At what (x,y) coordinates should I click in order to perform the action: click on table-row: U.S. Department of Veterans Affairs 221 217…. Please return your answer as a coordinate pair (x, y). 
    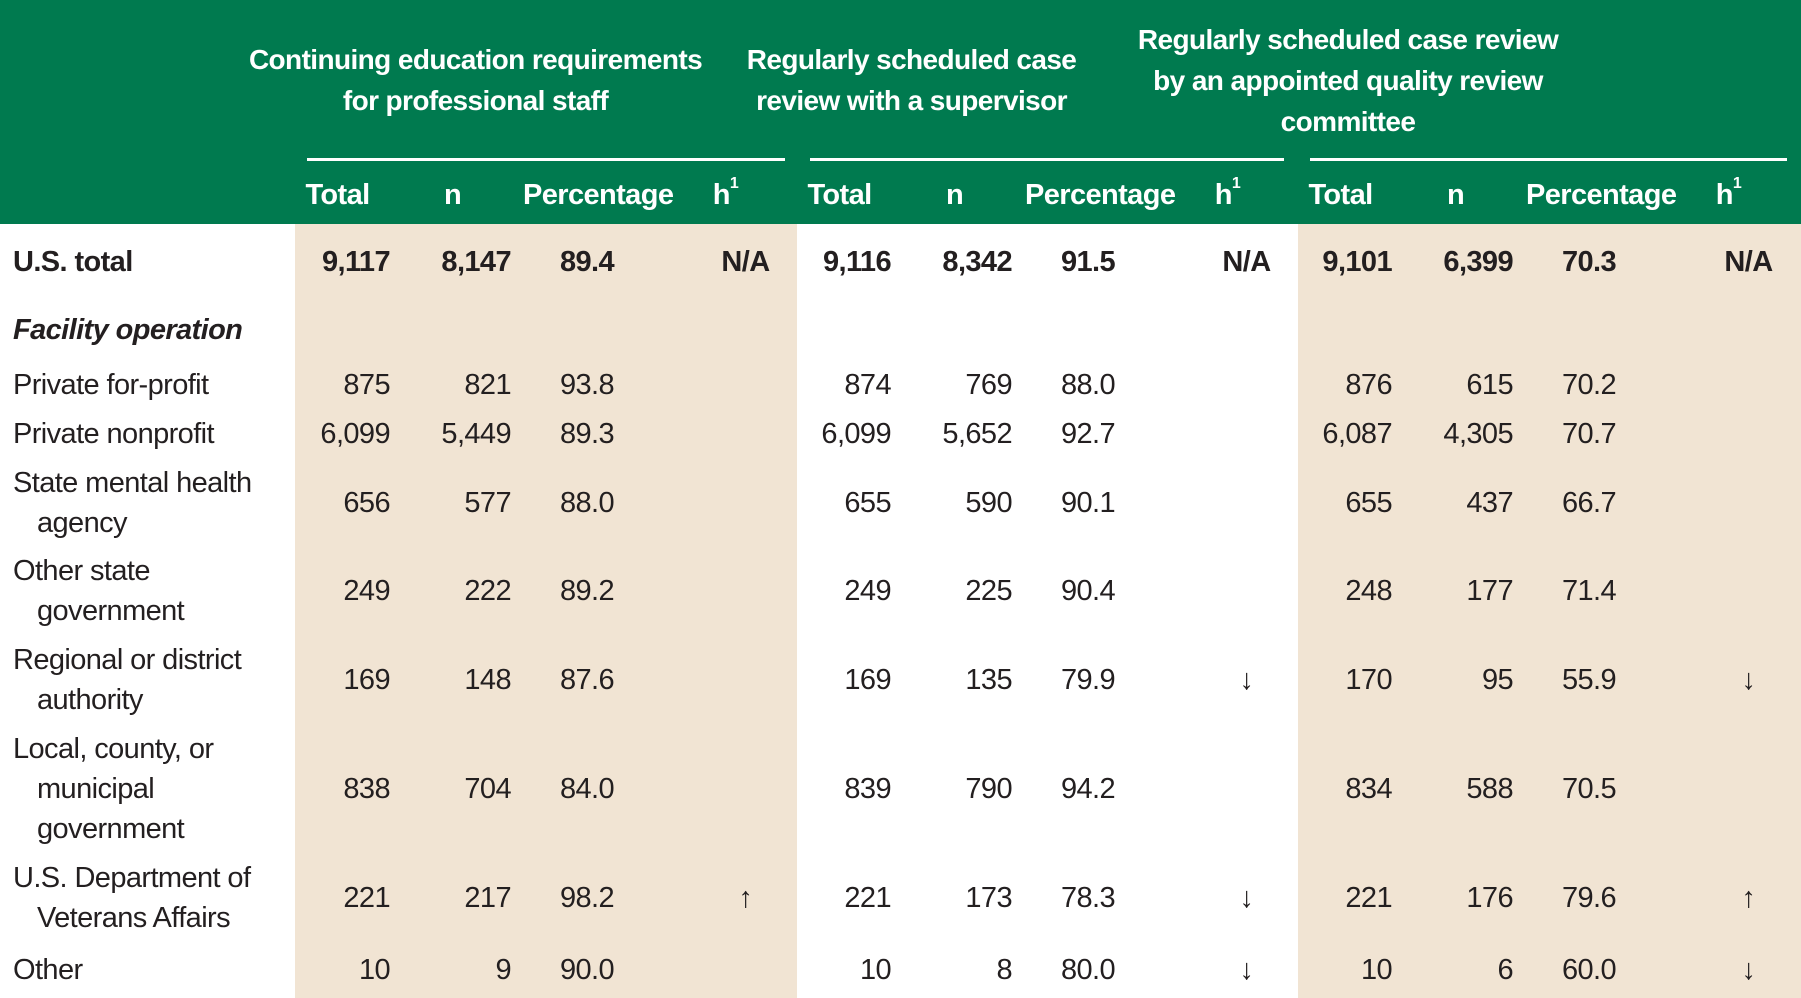
    Looking at the image, I should click on (900, 897).